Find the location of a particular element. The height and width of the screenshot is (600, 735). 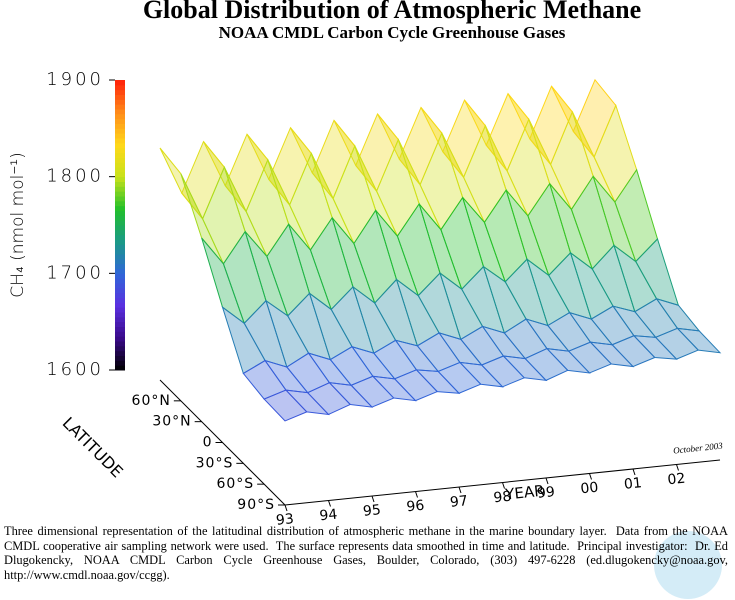

x-tick-label: 01 is located at coordinates (632, 484).